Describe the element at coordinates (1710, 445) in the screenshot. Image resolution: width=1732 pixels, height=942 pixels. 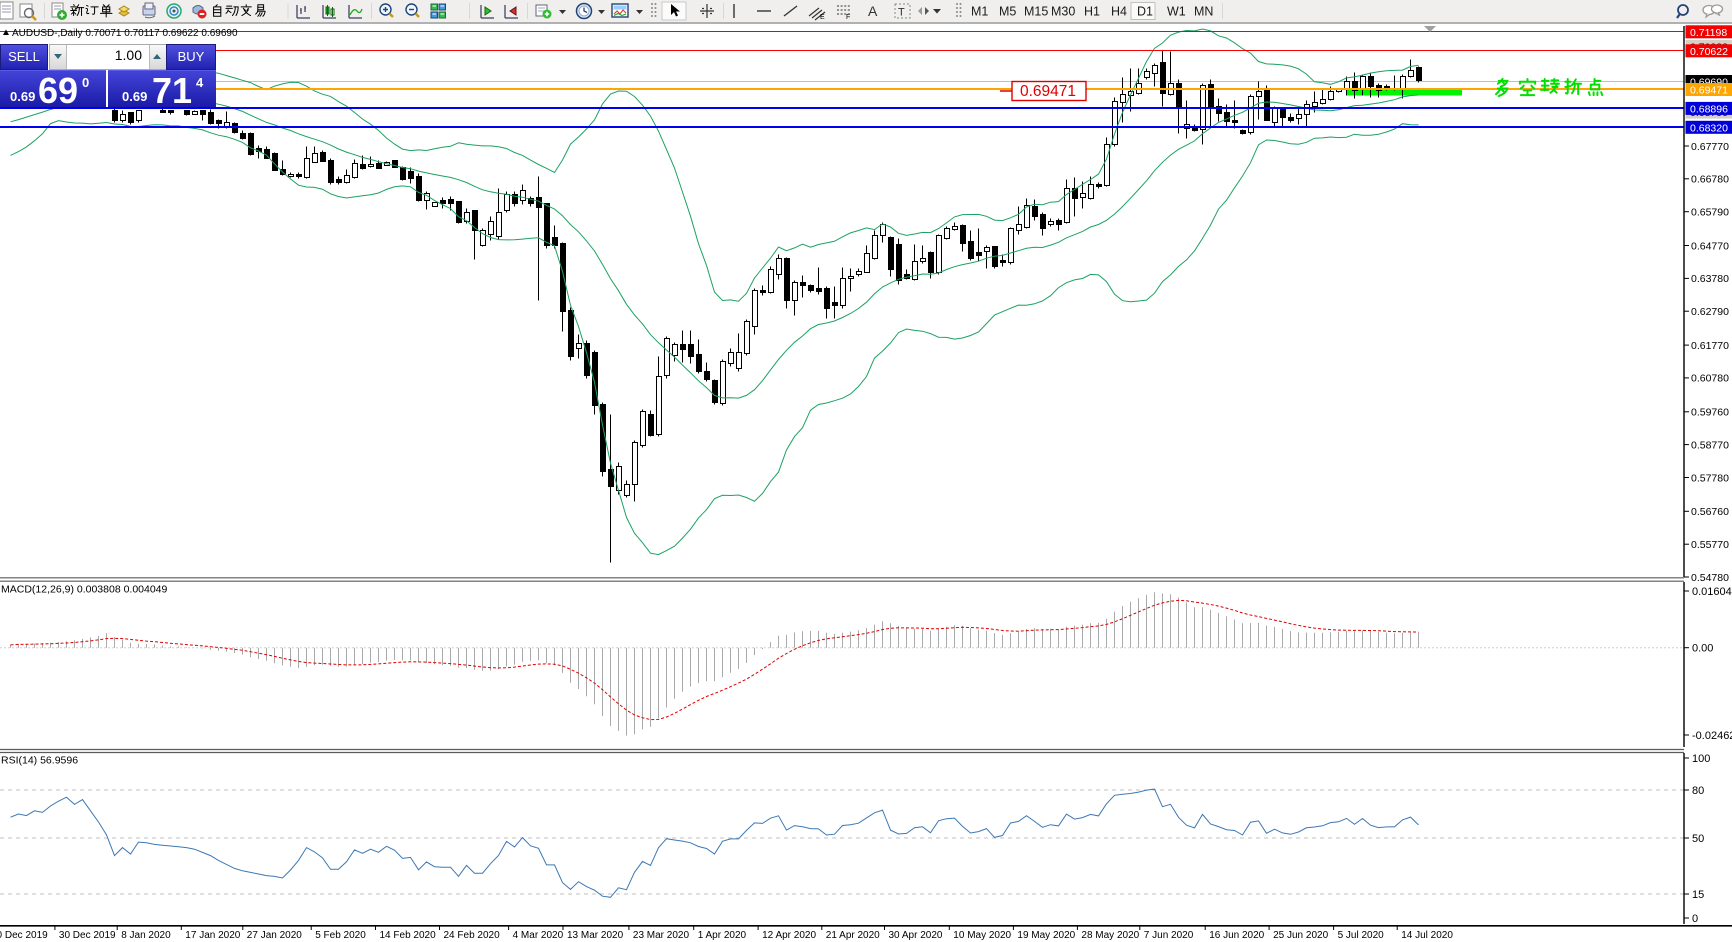
I see `svg-text: 0.58770` at that location.